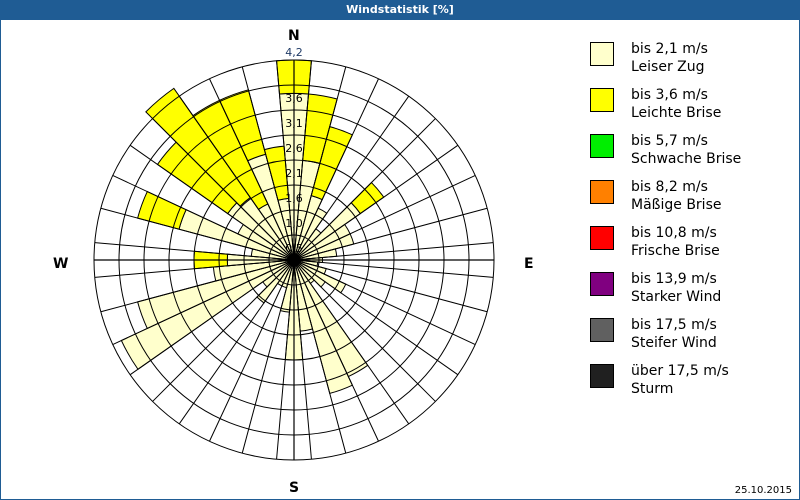 This screenshot has height=500, width=800. Describe the element at coordinates (294, 52) in the screenshot. I see `svg-text: 4,2` at that location.